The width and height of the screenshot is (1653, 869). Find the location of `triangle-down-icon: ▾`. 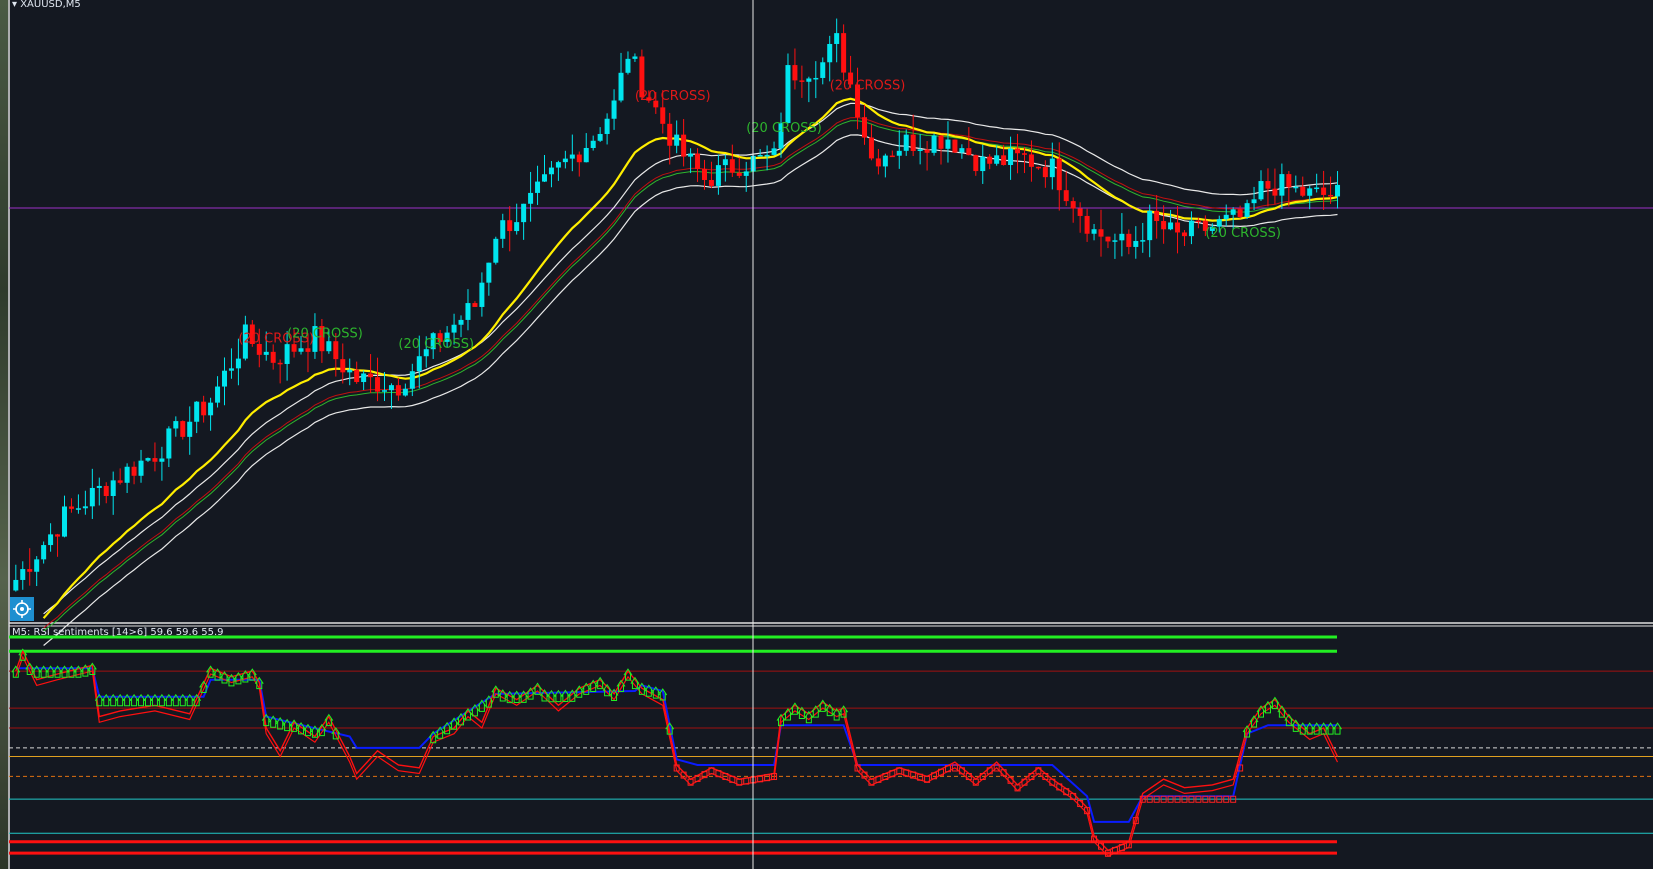

triangle-down-icon: ▾ is located at coordinates (16, 5).